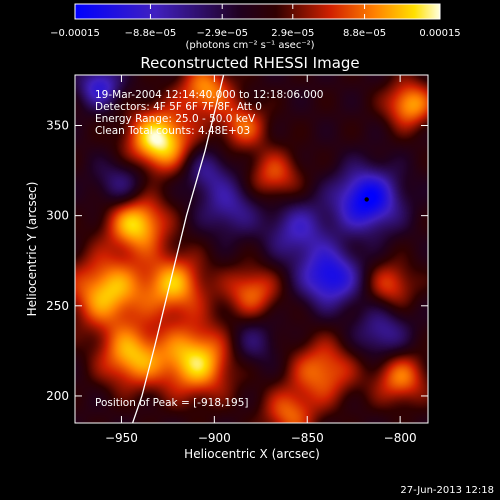  Describe the element at coordinates (32, 249) in the screenshot. I see `y-axis-label: Heliocentric Y (arcsec)` at that location.